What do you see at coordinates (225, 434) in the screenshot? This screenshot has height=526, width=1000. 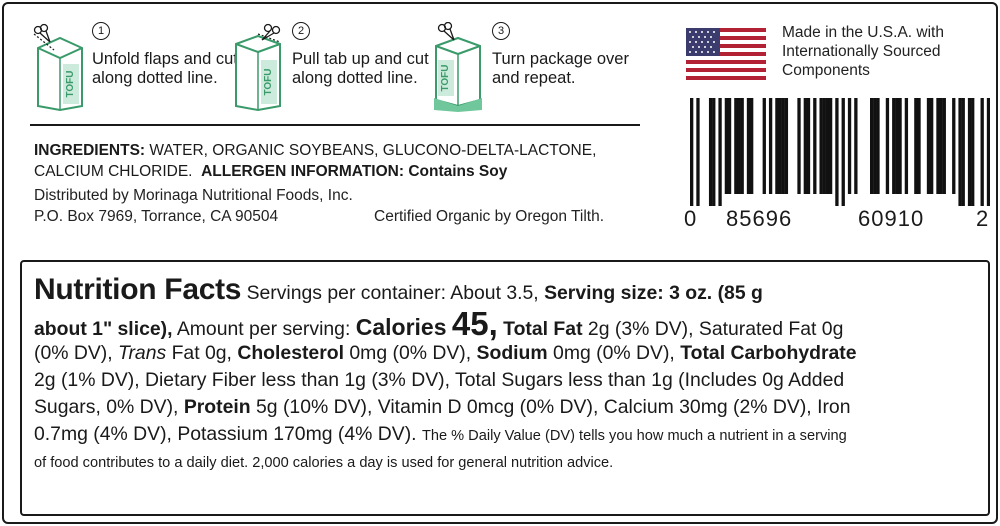 I see `iron-potassium-value: 0.7mg (4% DV), Potassium 170mg (4% DV).` at bounding box center [225, 434].